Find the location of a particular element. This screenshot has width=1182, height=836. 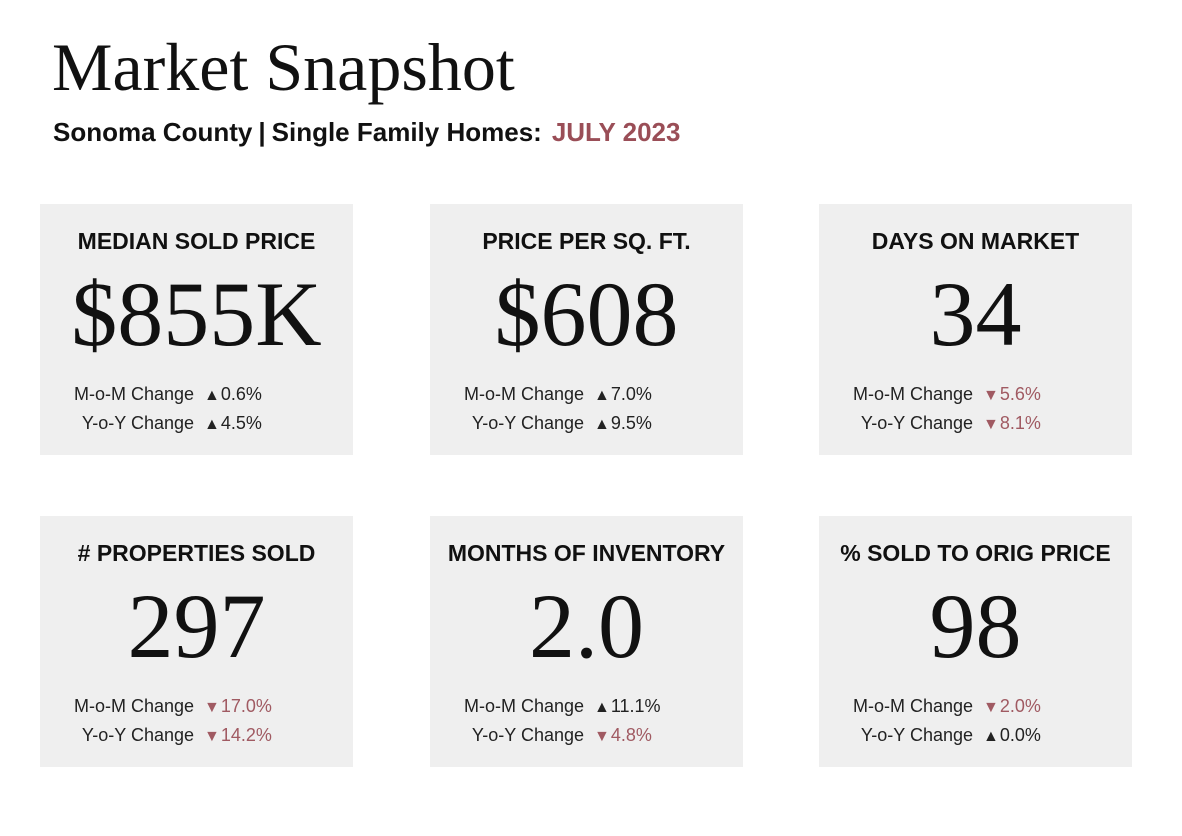

card-value: $855K is located at coordinates (196, 314).